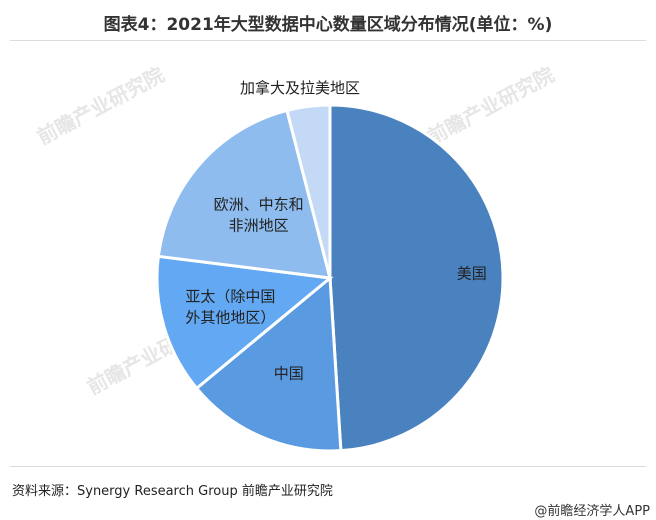 This screenshot has height=520, width=656. What do you see at coordinates (300, 88) in the screenshot?
I see `slice-label-5: 加拿大及拉美地区` at bounding box center [300, 88].